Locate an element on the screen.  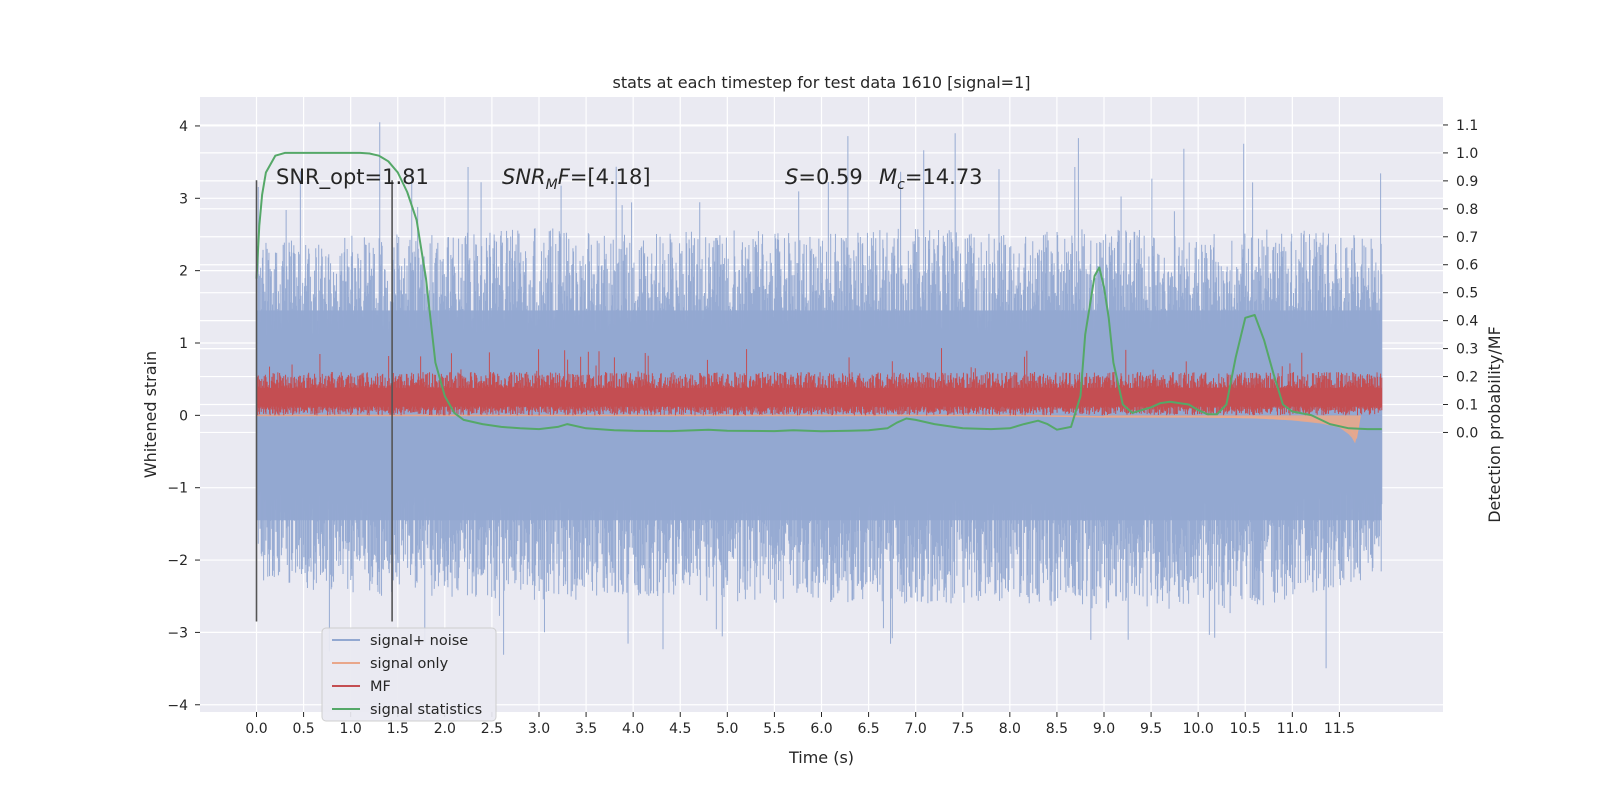
annotation-mc-value: =14.73 is located at coordinates (944, 177).